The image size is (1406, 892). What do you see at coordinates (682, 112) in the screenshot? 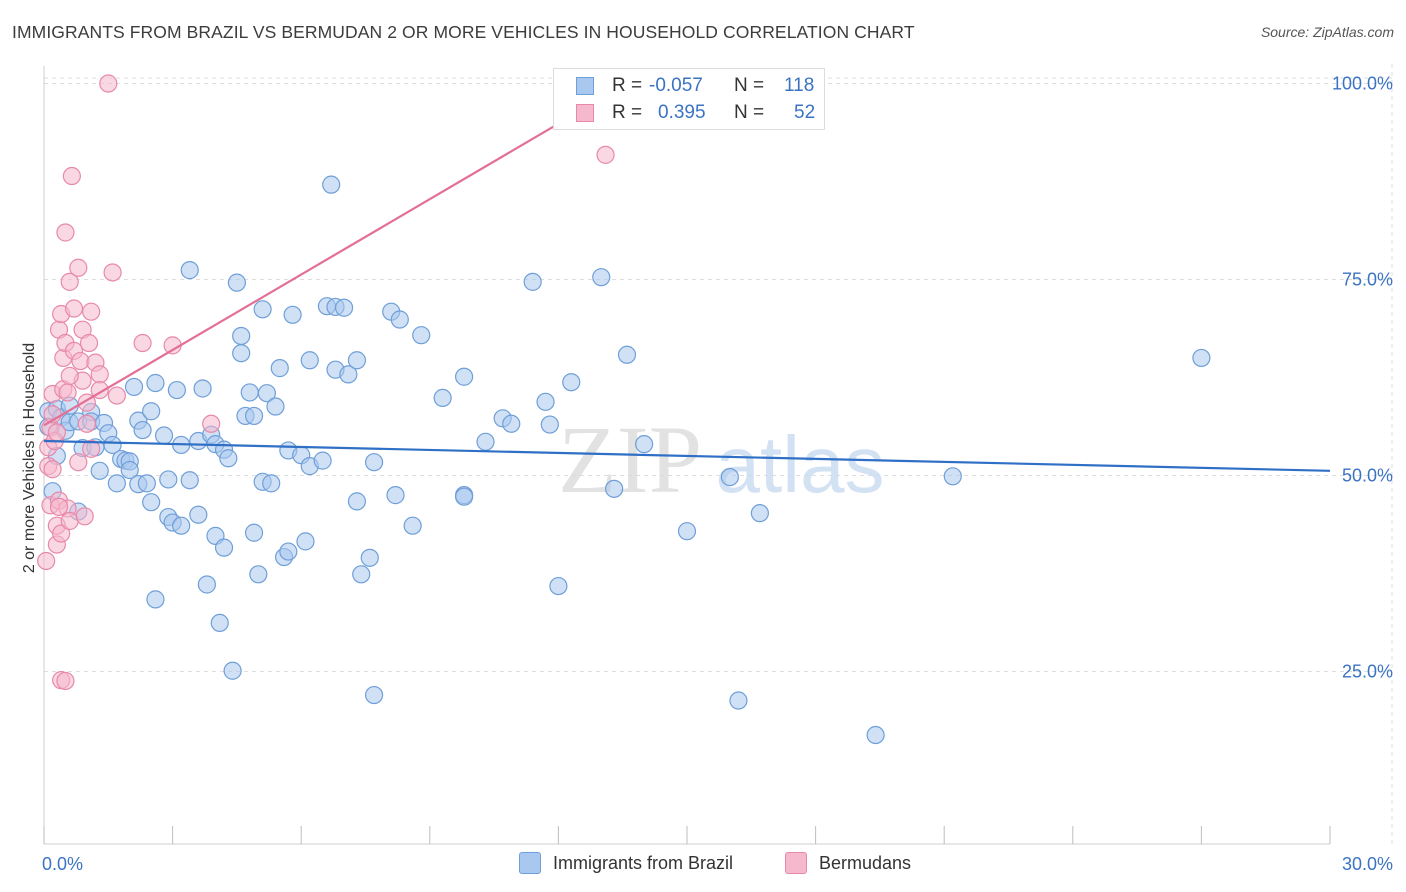
I see `legend-r-value: 0.395` at bounding box center [682, 112].